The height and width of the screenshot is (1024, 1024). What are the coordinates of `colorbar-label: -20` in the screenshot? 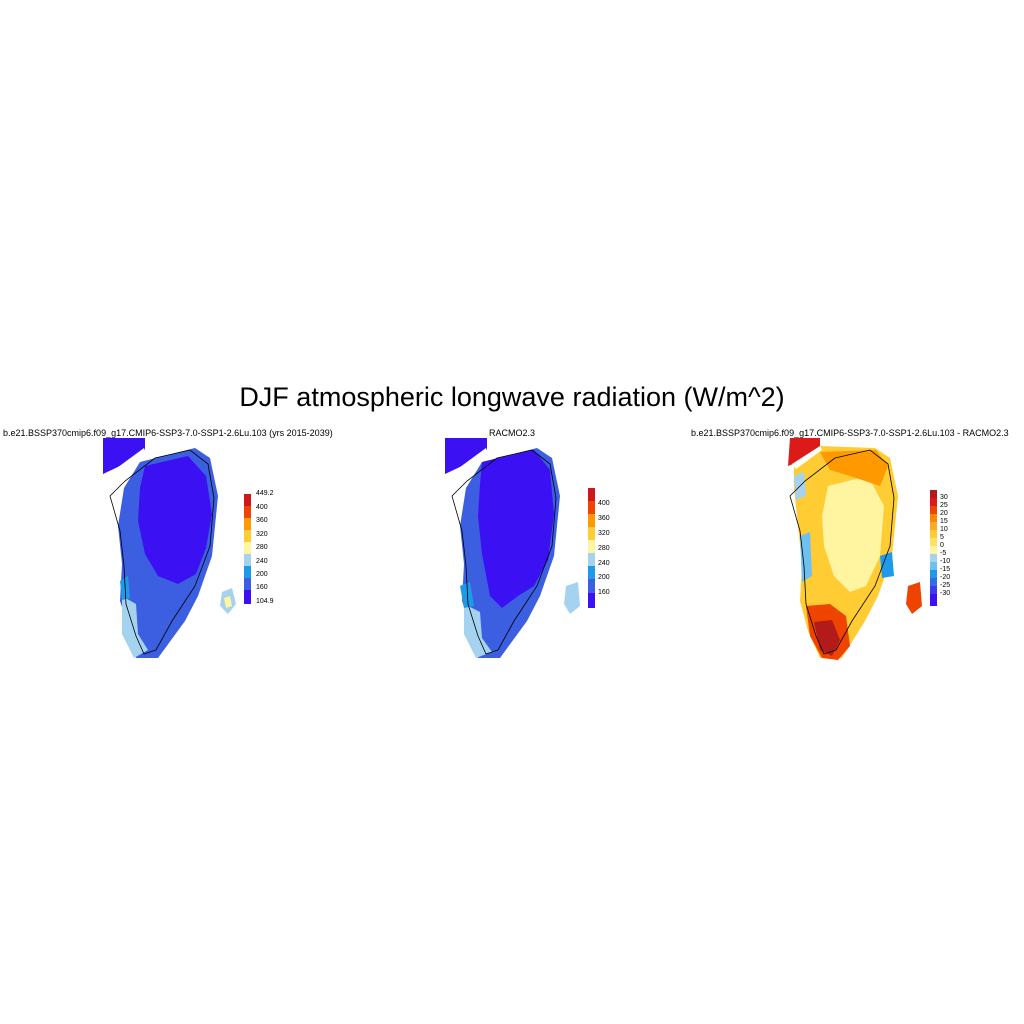 It's located at (945, 577).